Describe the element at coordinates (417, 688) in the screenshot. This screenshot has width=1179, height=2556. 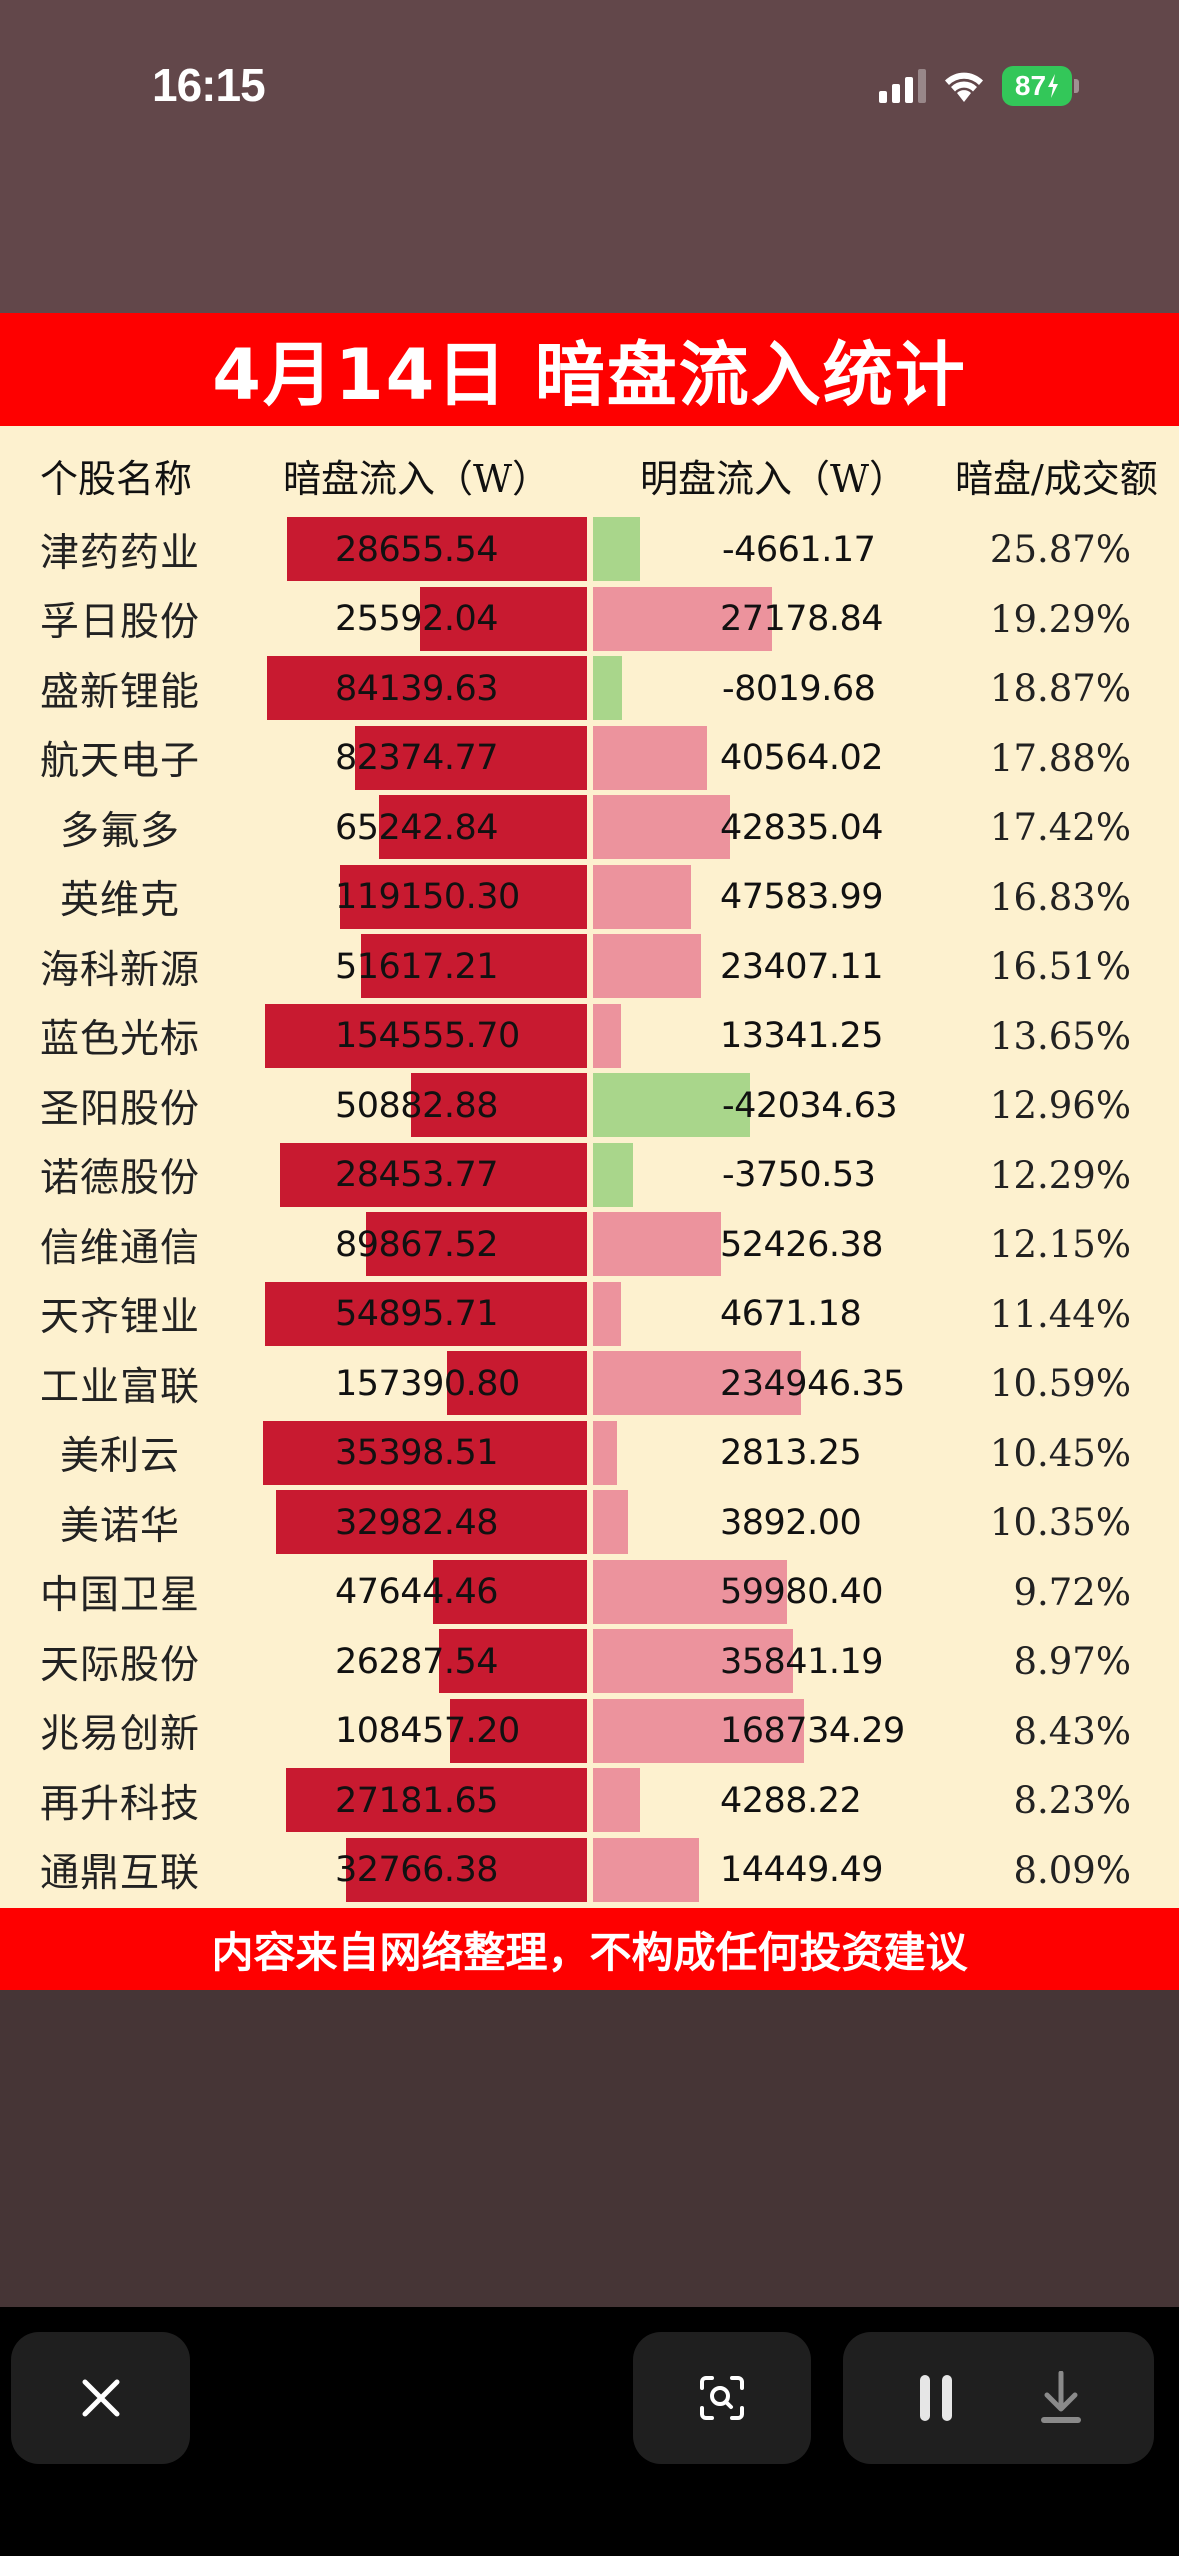
I see `dark-inflow-value: 84139.63` at that location.